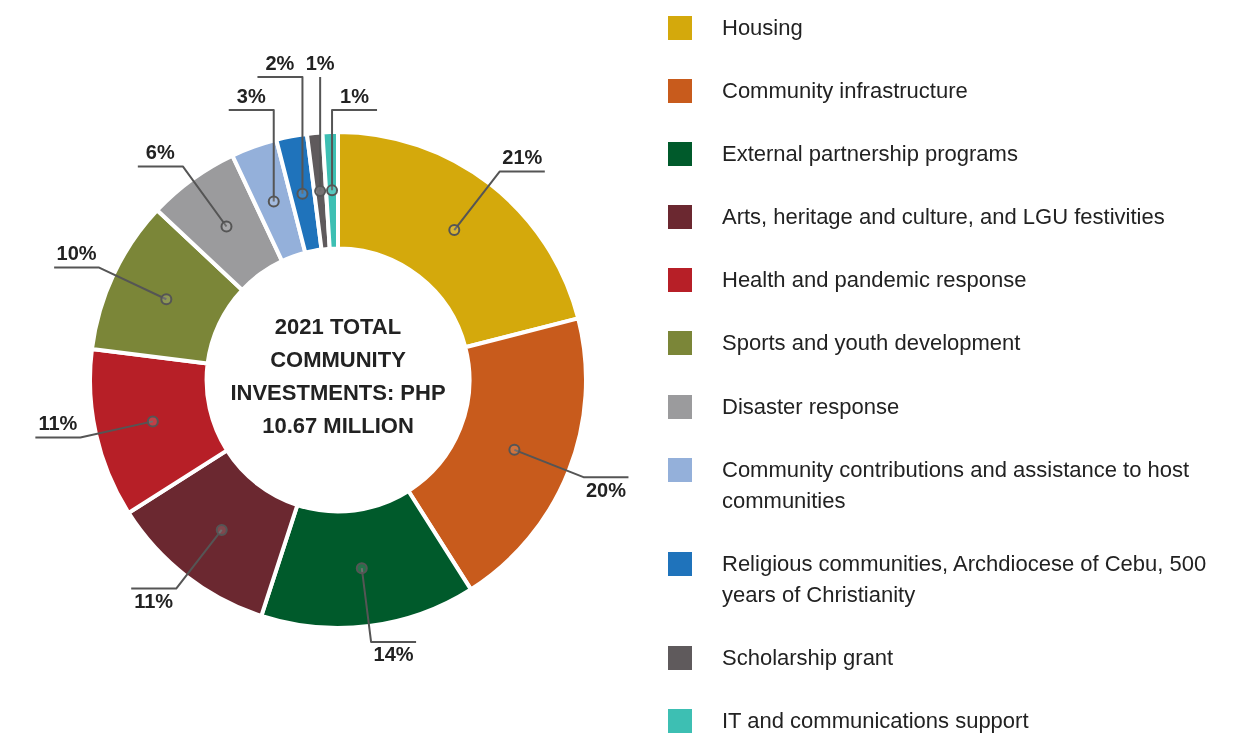 The height and width of the screenshot is (747, 1258). I want to click on data-label: 2%, so click(280, 62).